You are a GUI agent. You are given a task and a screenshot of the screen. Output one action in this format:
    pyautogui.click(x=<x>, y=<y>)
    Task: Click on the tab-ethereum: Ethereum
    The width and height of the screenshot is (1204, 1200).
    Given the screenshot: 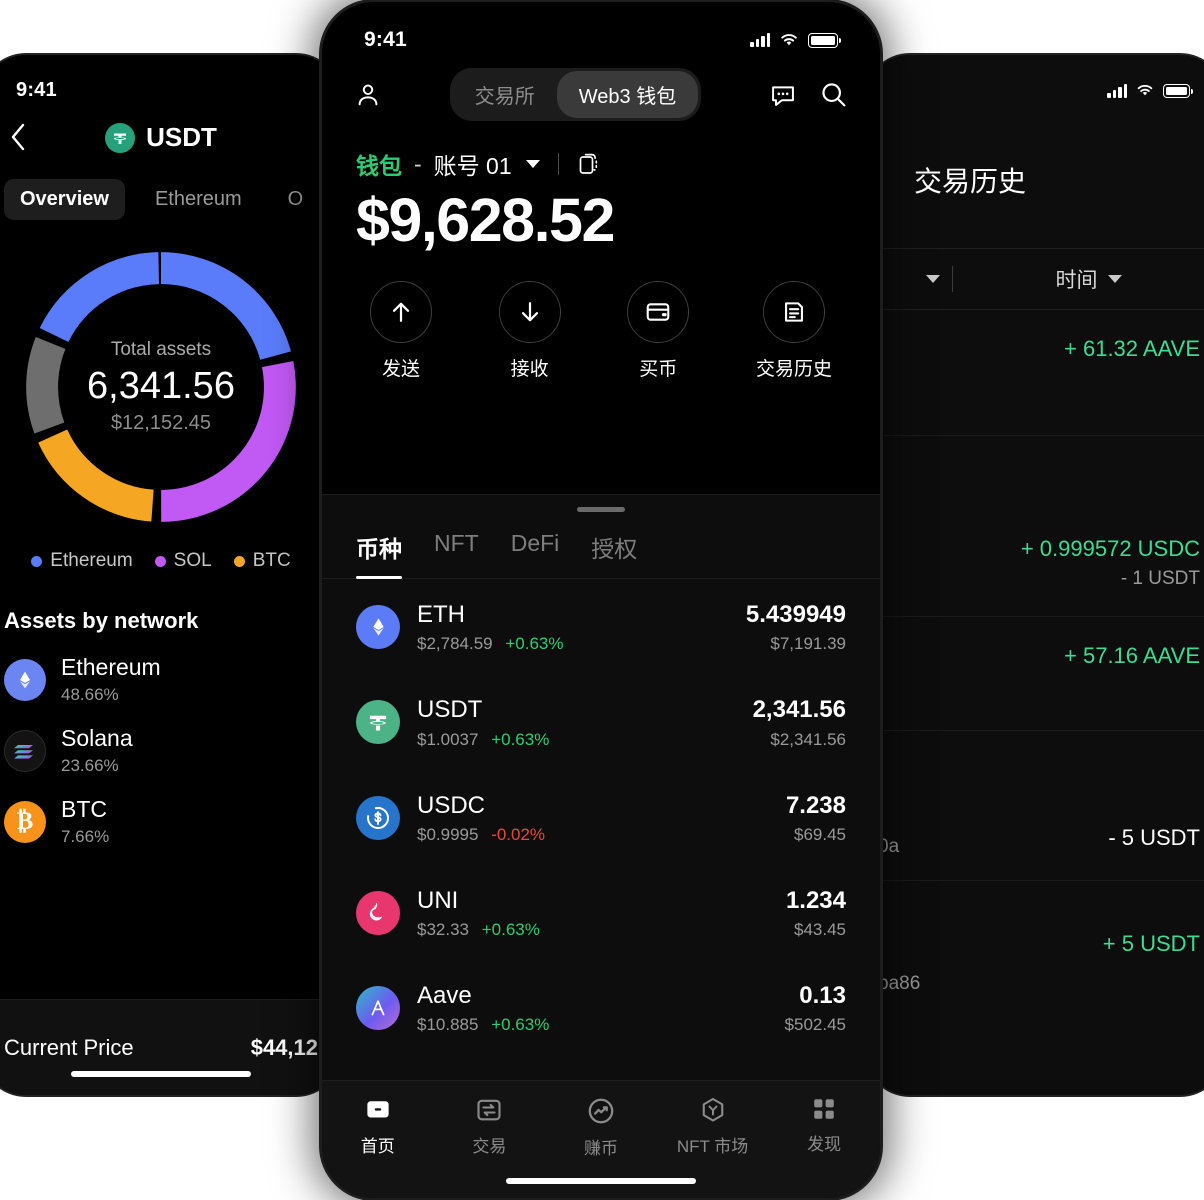 What is the action you would take?
    pyautogui.click(x=198, y=199)
    